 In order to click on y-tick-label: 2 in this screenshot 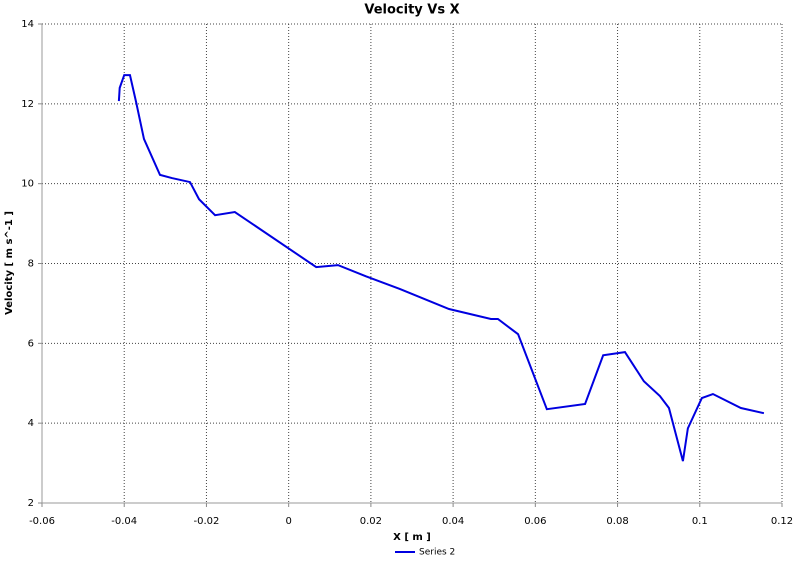, I will do `click(31, 503)`.